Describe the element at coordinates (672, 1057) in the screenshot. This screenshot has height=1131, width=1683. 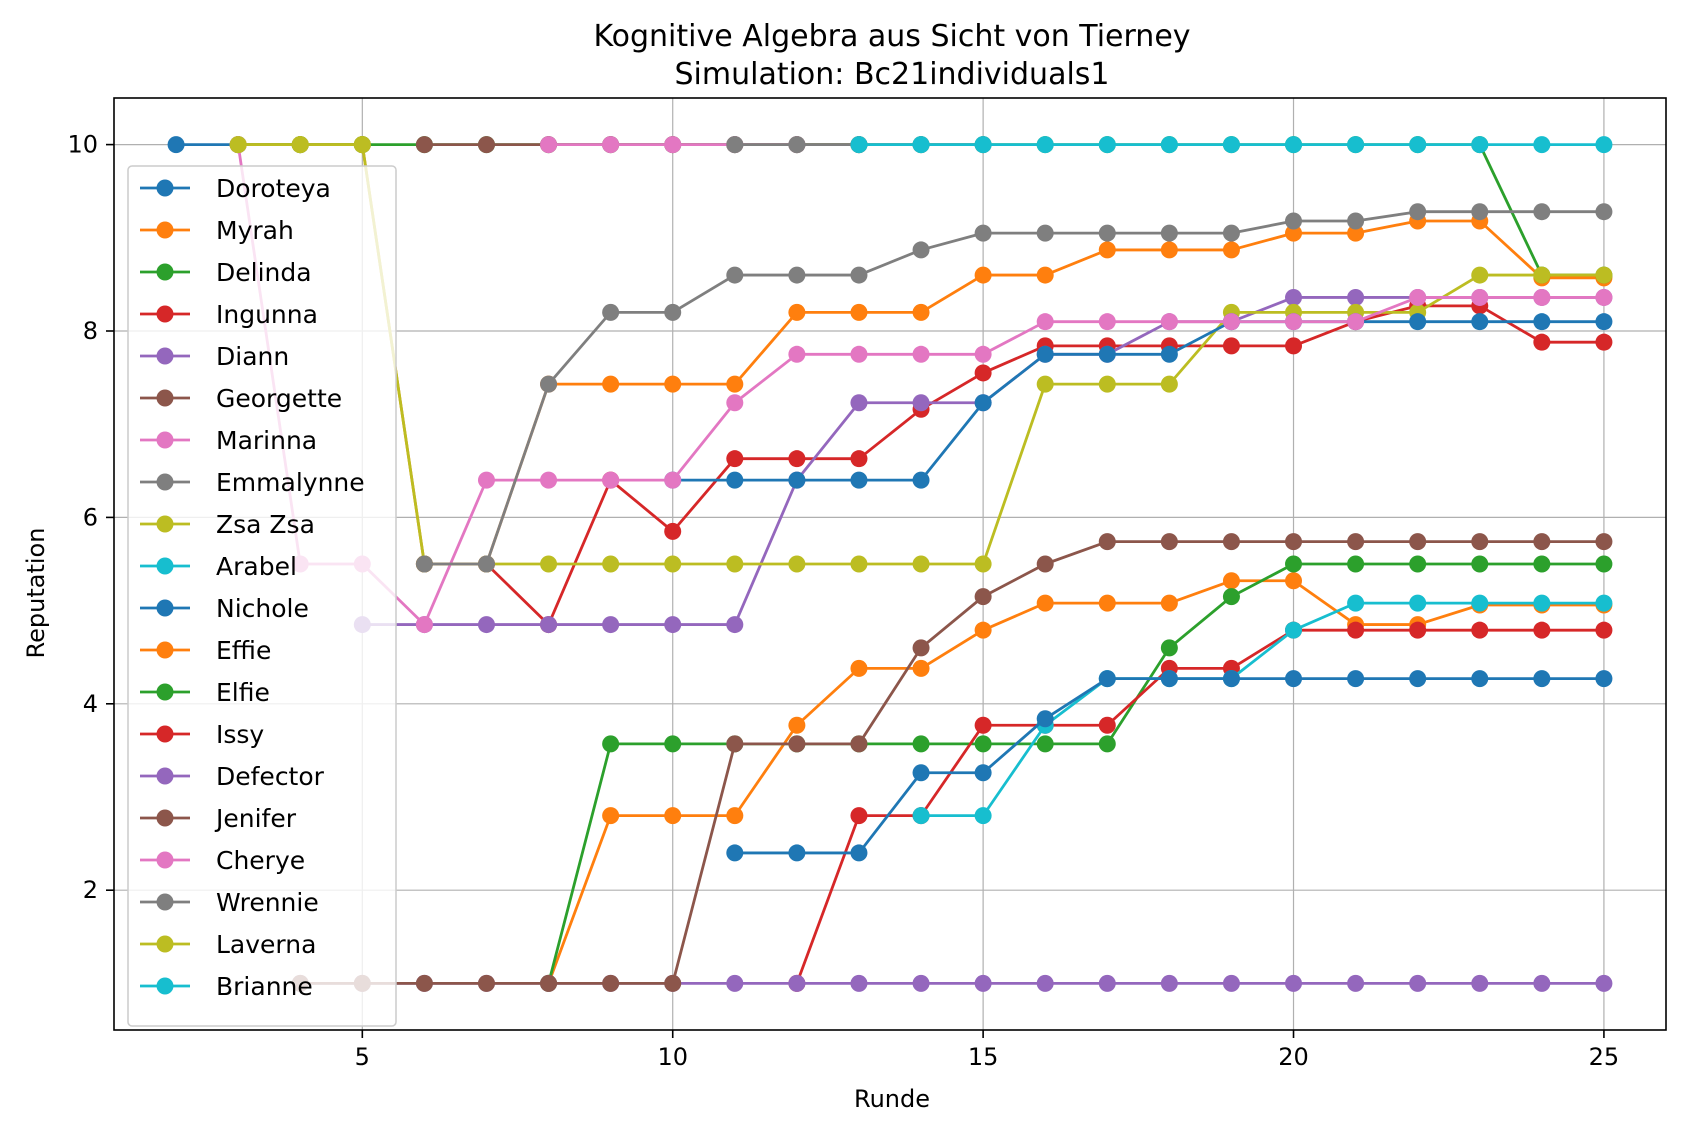
I see `x-tick-label: 10` at that location.